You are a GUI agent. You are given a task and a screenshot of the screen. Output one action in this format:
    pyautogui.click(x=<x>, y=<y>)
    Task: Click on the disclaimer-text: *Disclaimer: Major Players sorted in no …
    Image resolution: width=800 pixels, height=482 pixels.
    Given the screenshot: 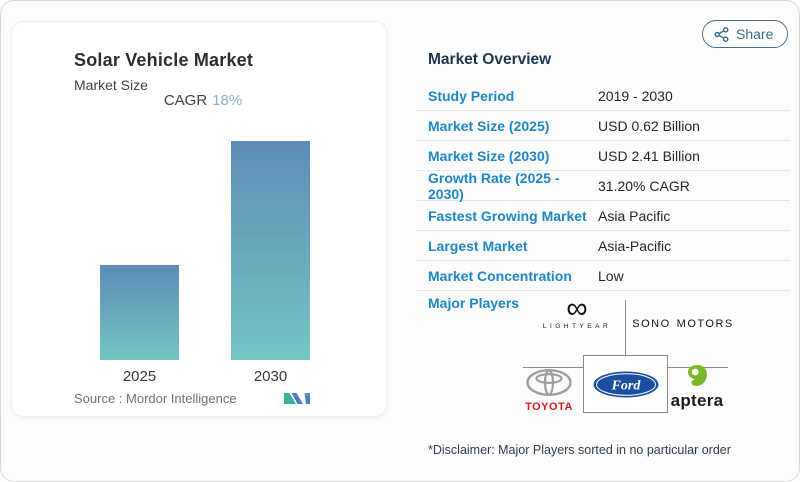 What is the action you would take?
    pyautogui.click(x=579, y=450)
    